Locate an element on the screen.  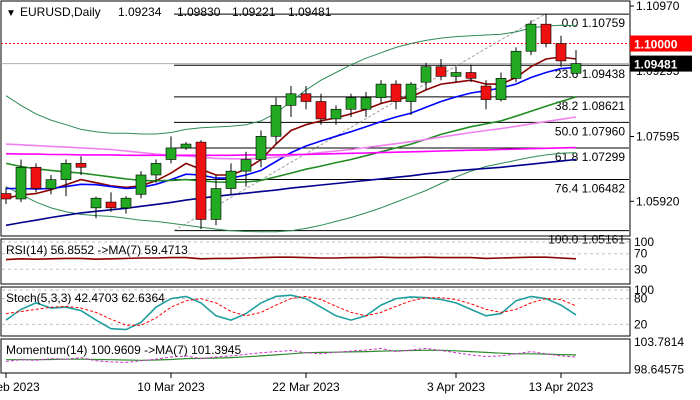
fibonacci-level-label: 100.0 1.05161 is located at coordinates (586, 240).